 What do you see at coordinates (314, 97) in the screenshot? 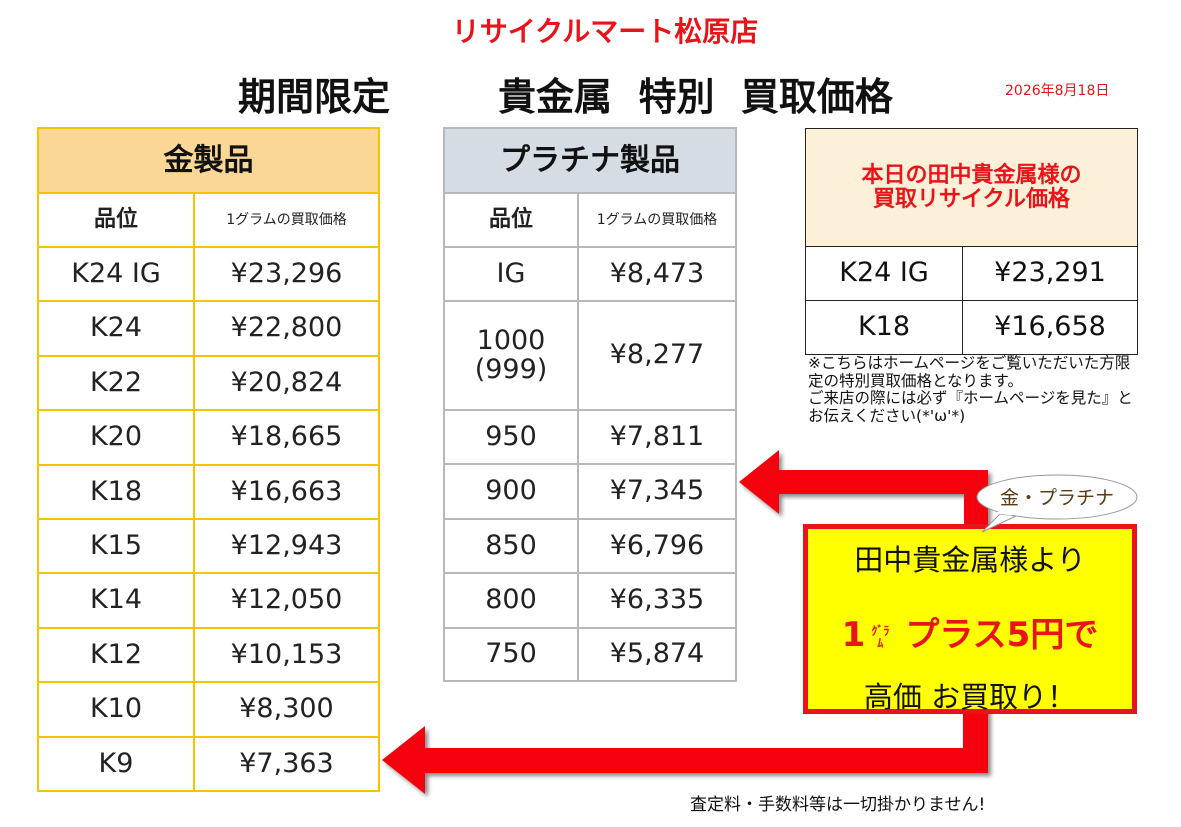
I see `title-left: 期間限定` at bounding box center [314, 97].